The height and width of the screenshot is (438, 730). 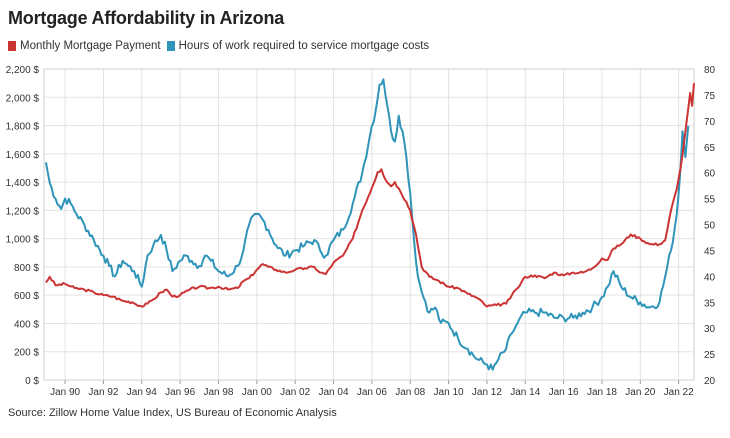 I want to click on y-right-tick-label: 50, so click(x=710, y=226).